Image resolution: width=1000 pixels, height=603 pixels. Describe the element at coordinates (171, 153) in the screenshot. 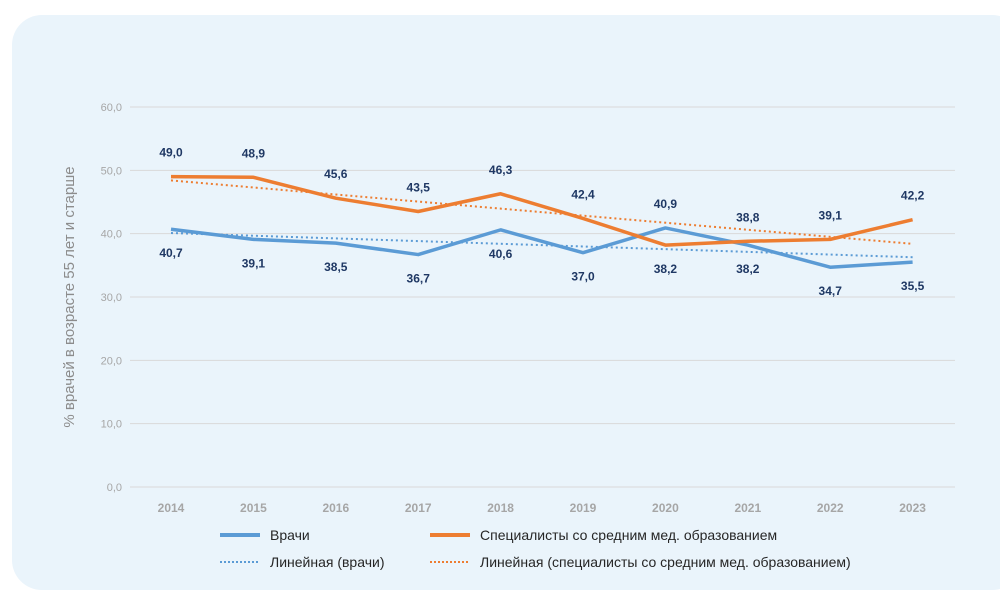

I see `data-label: 49,0` at that location.